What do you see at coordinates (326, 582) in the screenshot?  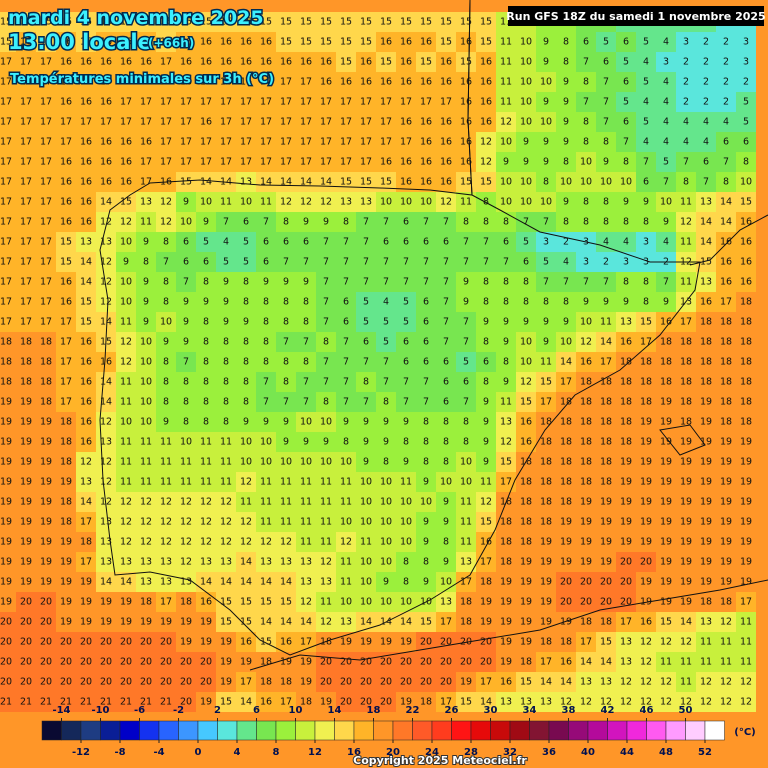 I see `grid-value: 13` at bounding box center [326, 582].